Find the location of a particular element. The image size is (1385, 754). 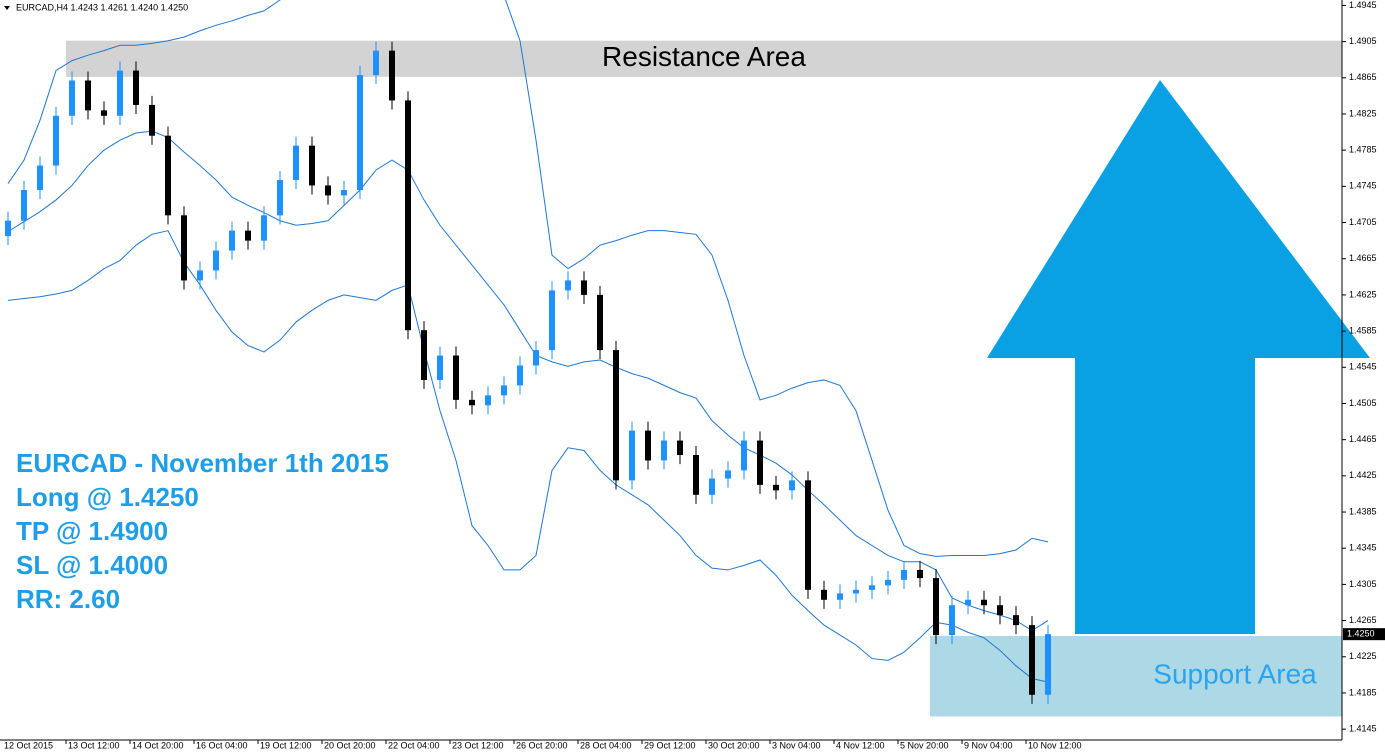

y-tick-label: 1.4785 is located at coordinates (1363, 150).